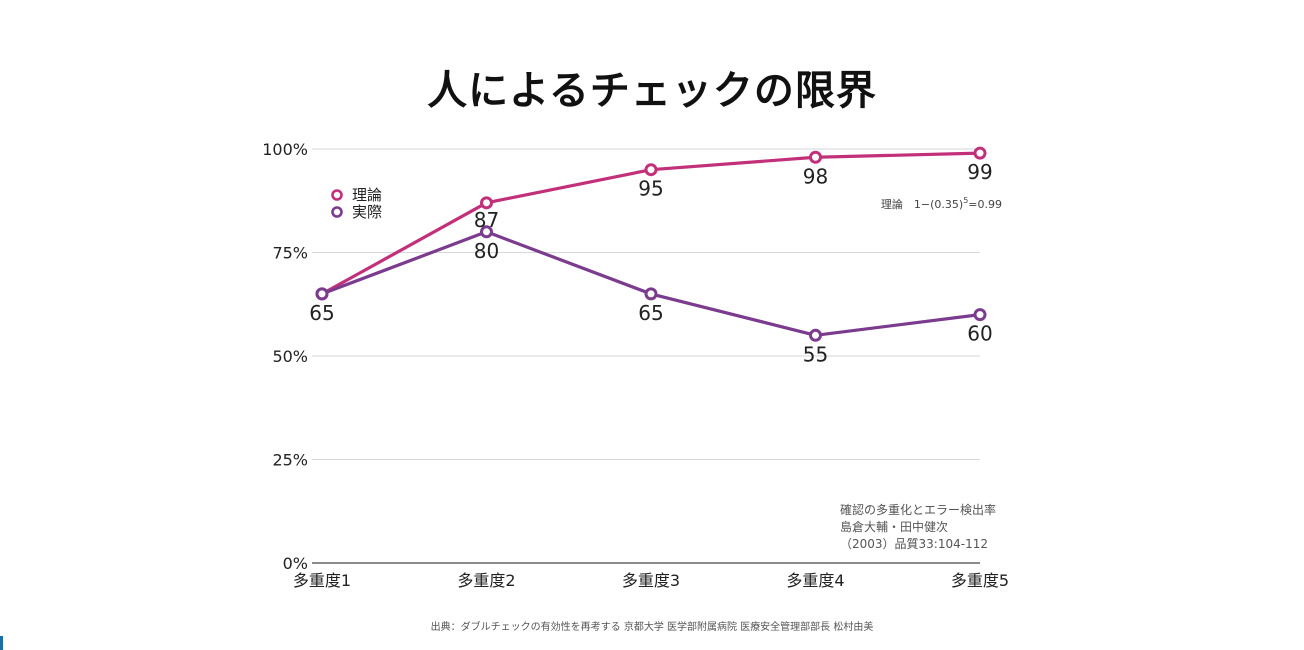 Image resolution: width=1304 pixels, height=650 pixels. What do you see at coordinates (367, 212) in the screenshot?
I see `legend-label: 実際` at bounding box center [367, 212].